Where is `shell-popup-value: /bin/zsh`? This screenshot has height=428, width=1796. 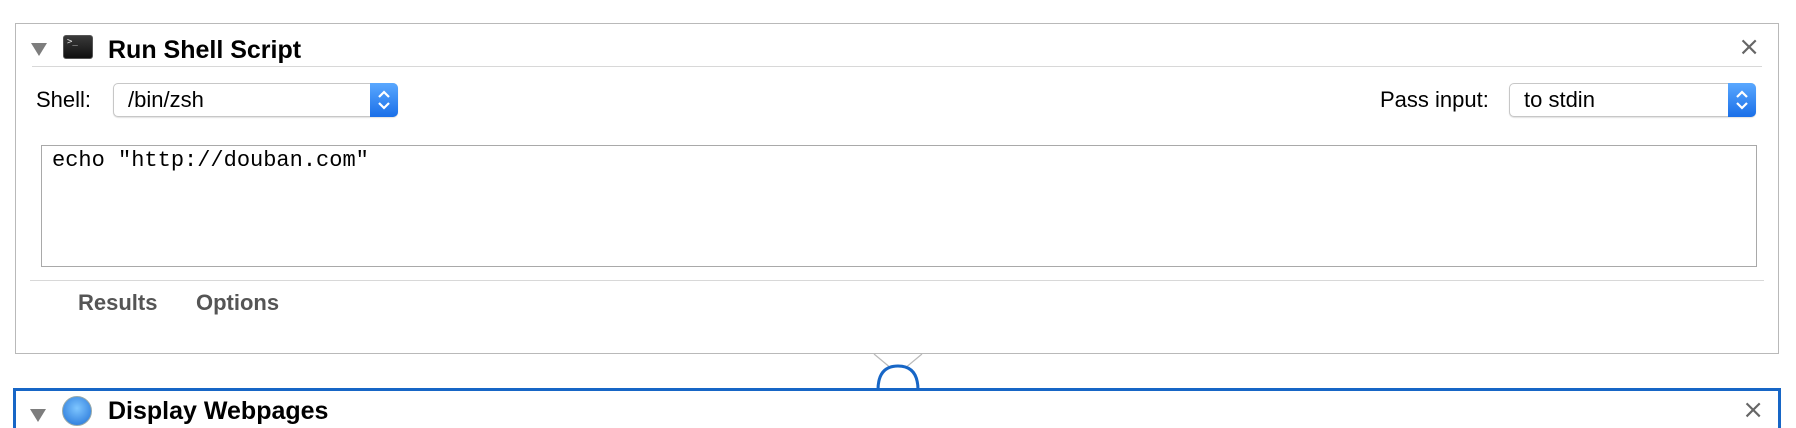
shell-popup-value: /bin/zsh is located at coordinates (166, 99).